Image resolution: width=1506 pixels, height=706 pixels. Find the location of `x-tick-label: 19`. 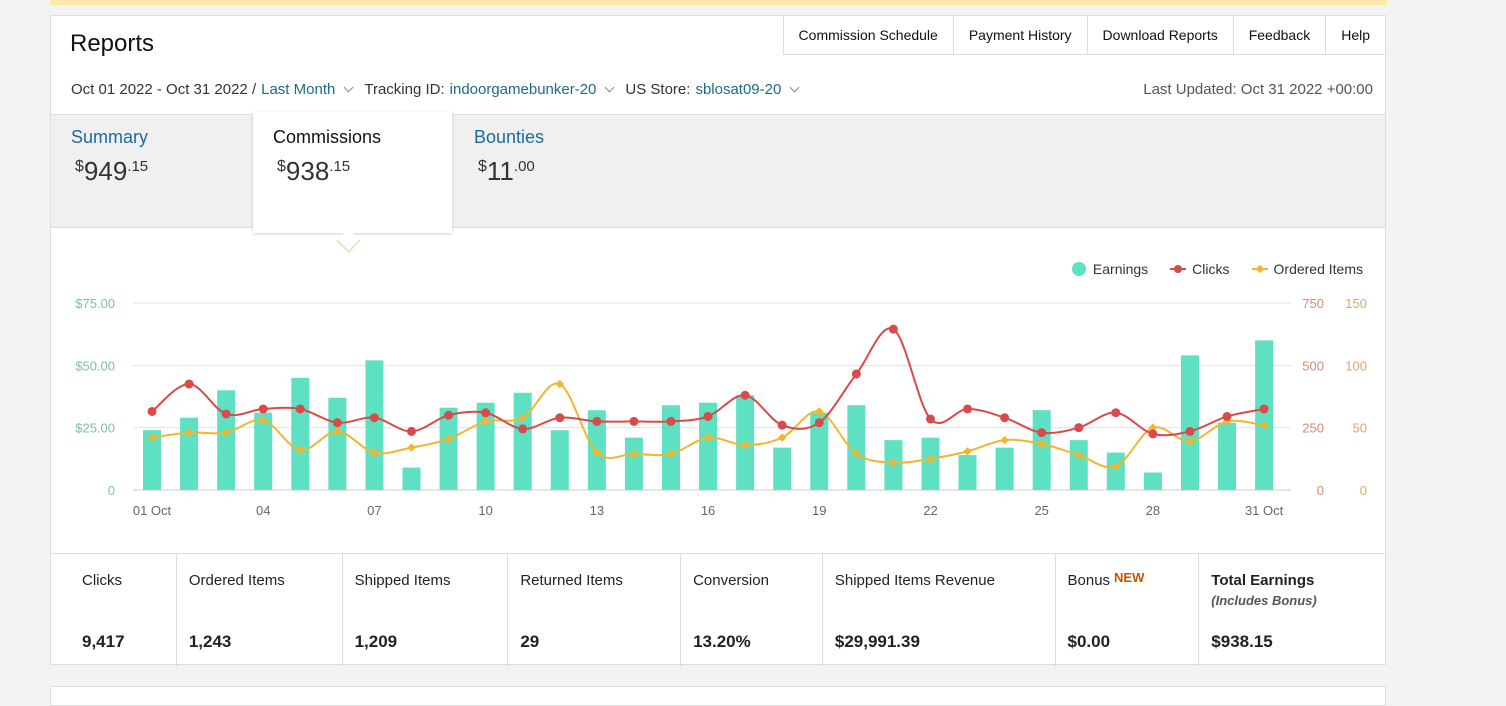

x-tick-label: 19 is located at coordinates (819, 510).